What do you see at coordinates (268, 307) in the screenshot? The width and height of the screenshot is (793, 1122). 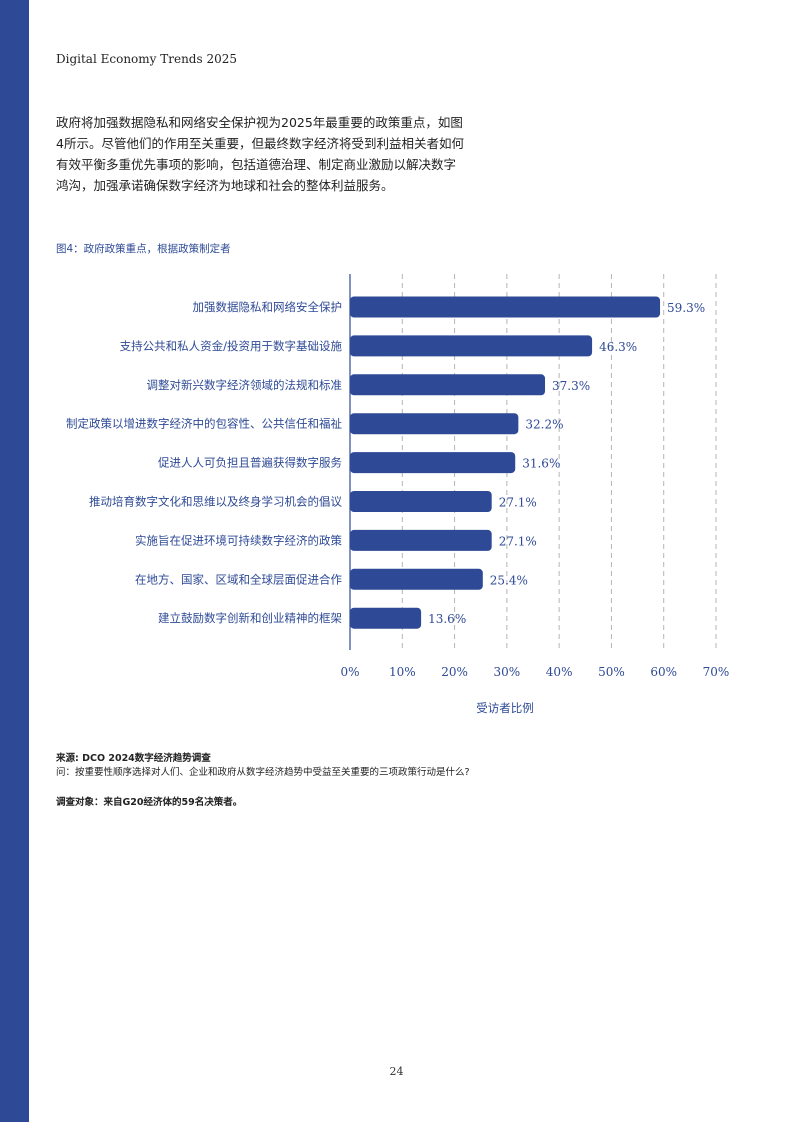 I see `category-label: 加强数据隐私和网络安全保护` at bounding box center [268, 307].